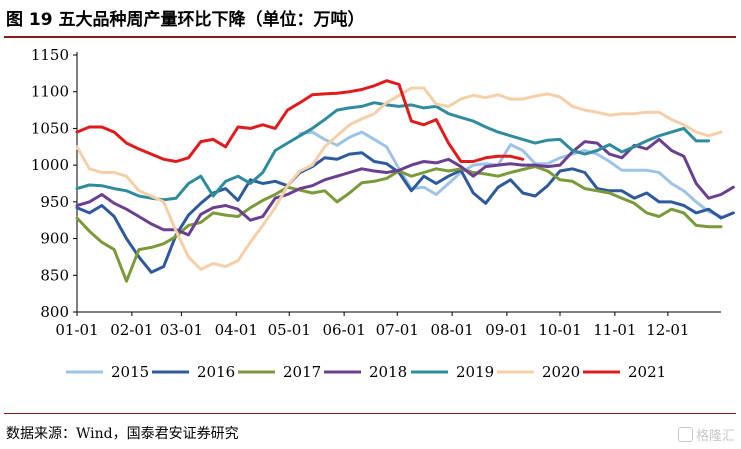 The image size is (741, 449). Describe the element at coordinates (54, 183) in the screenshot. I see `y-axis-ticks: 800 850 900 950 1000 1050 1100 1150` at that location.